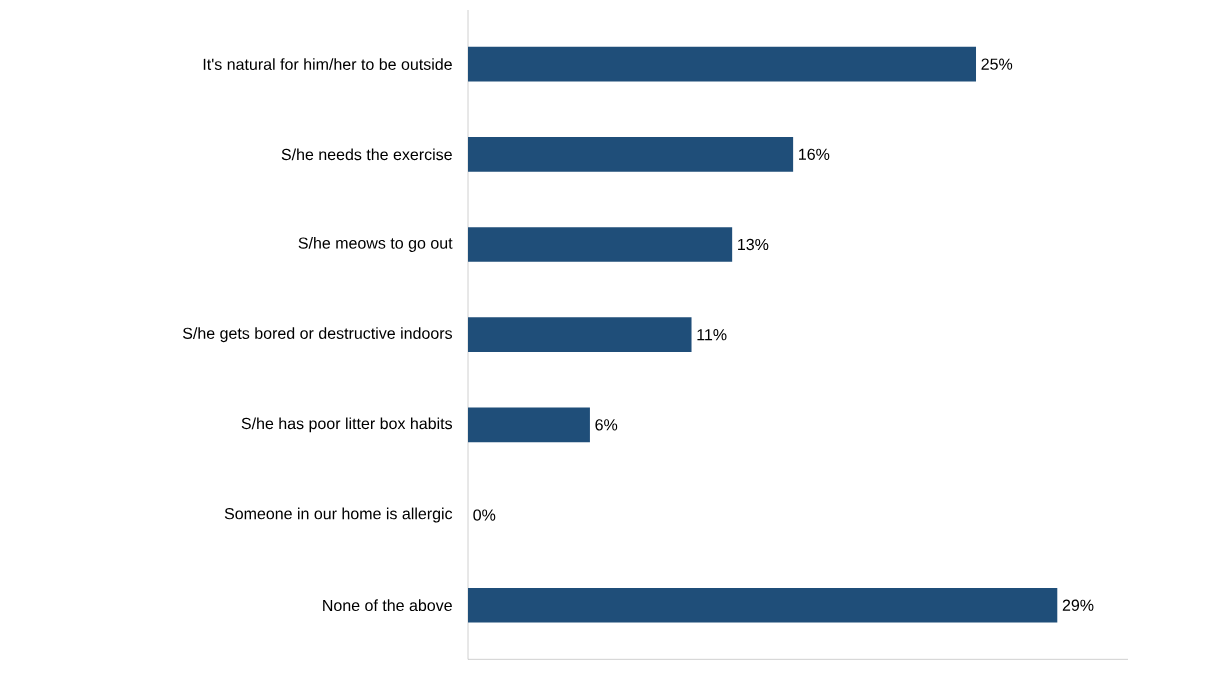 This screenshot has height=686, width=1213. Describe the element at coordinates (712, 335) in the screenshot. I see `data-label: 11%` at that location.